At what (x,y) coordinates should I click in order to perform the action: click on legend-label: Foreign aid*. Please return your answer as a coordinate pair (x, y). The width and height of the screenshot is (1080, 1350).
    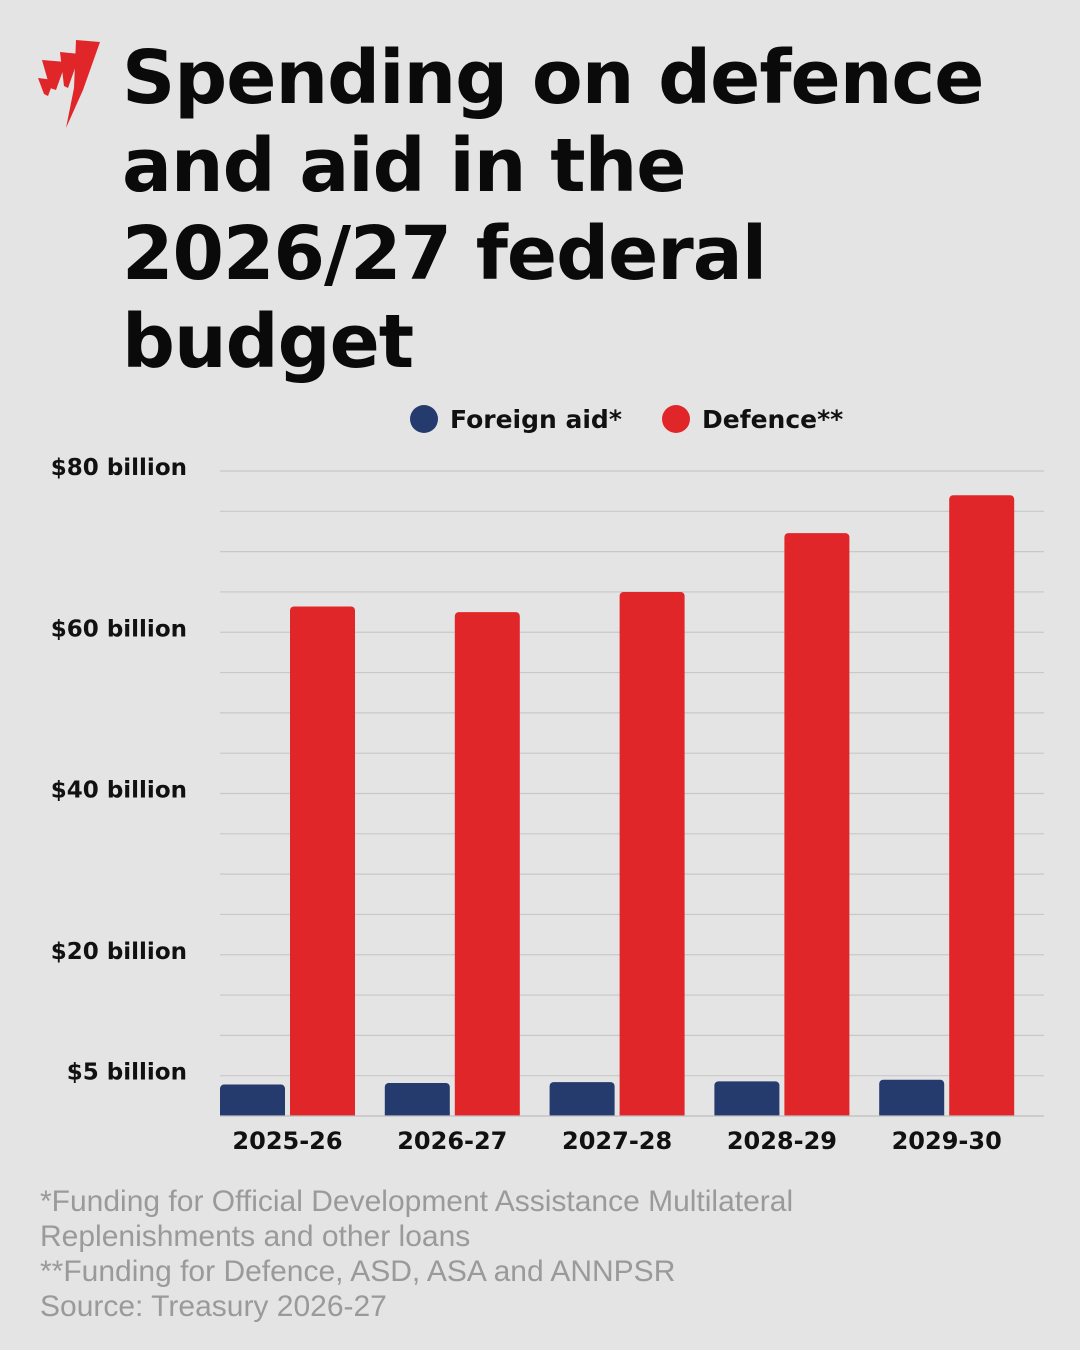
    Looking at the image, I should click on (536, 419).